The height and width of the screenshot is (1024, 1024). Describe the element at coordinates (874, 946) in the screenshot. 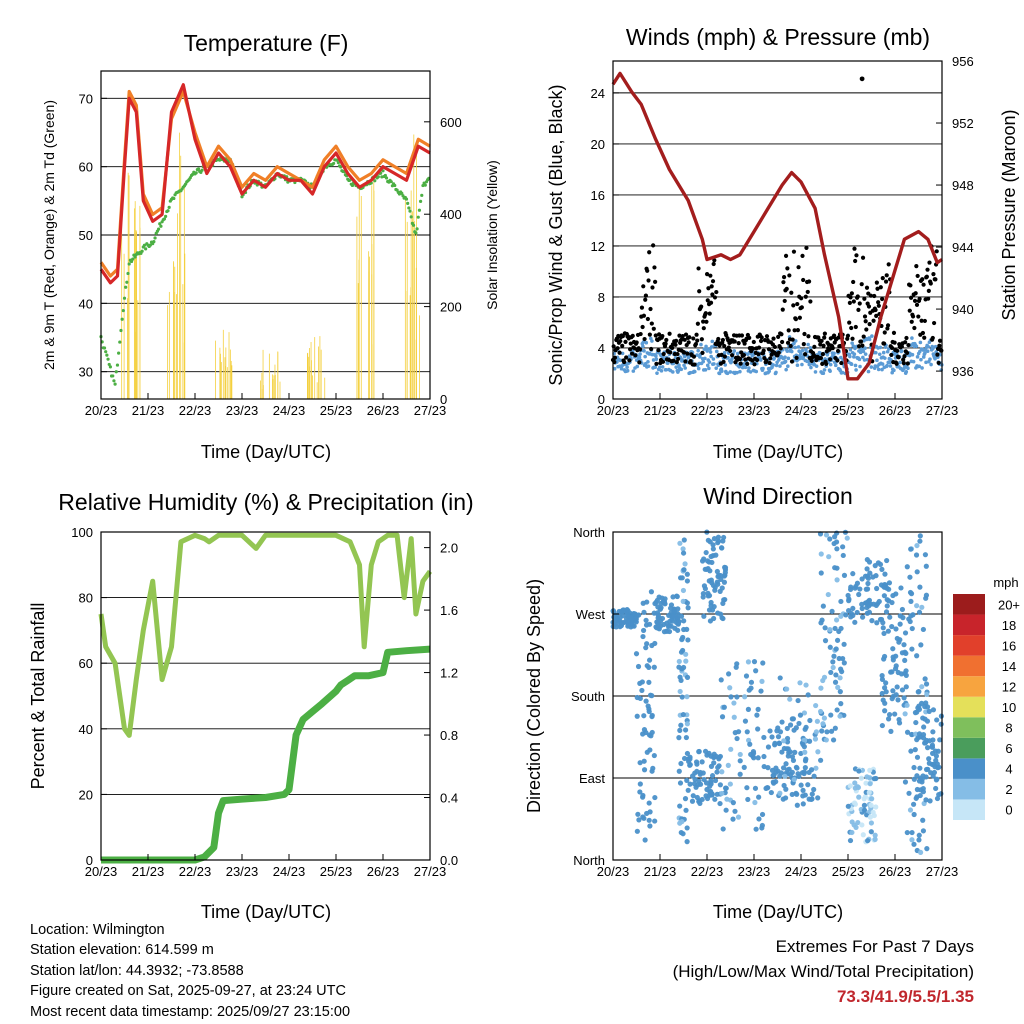

I see `extremes-title: Extremes For Past 7 Days` at that location.